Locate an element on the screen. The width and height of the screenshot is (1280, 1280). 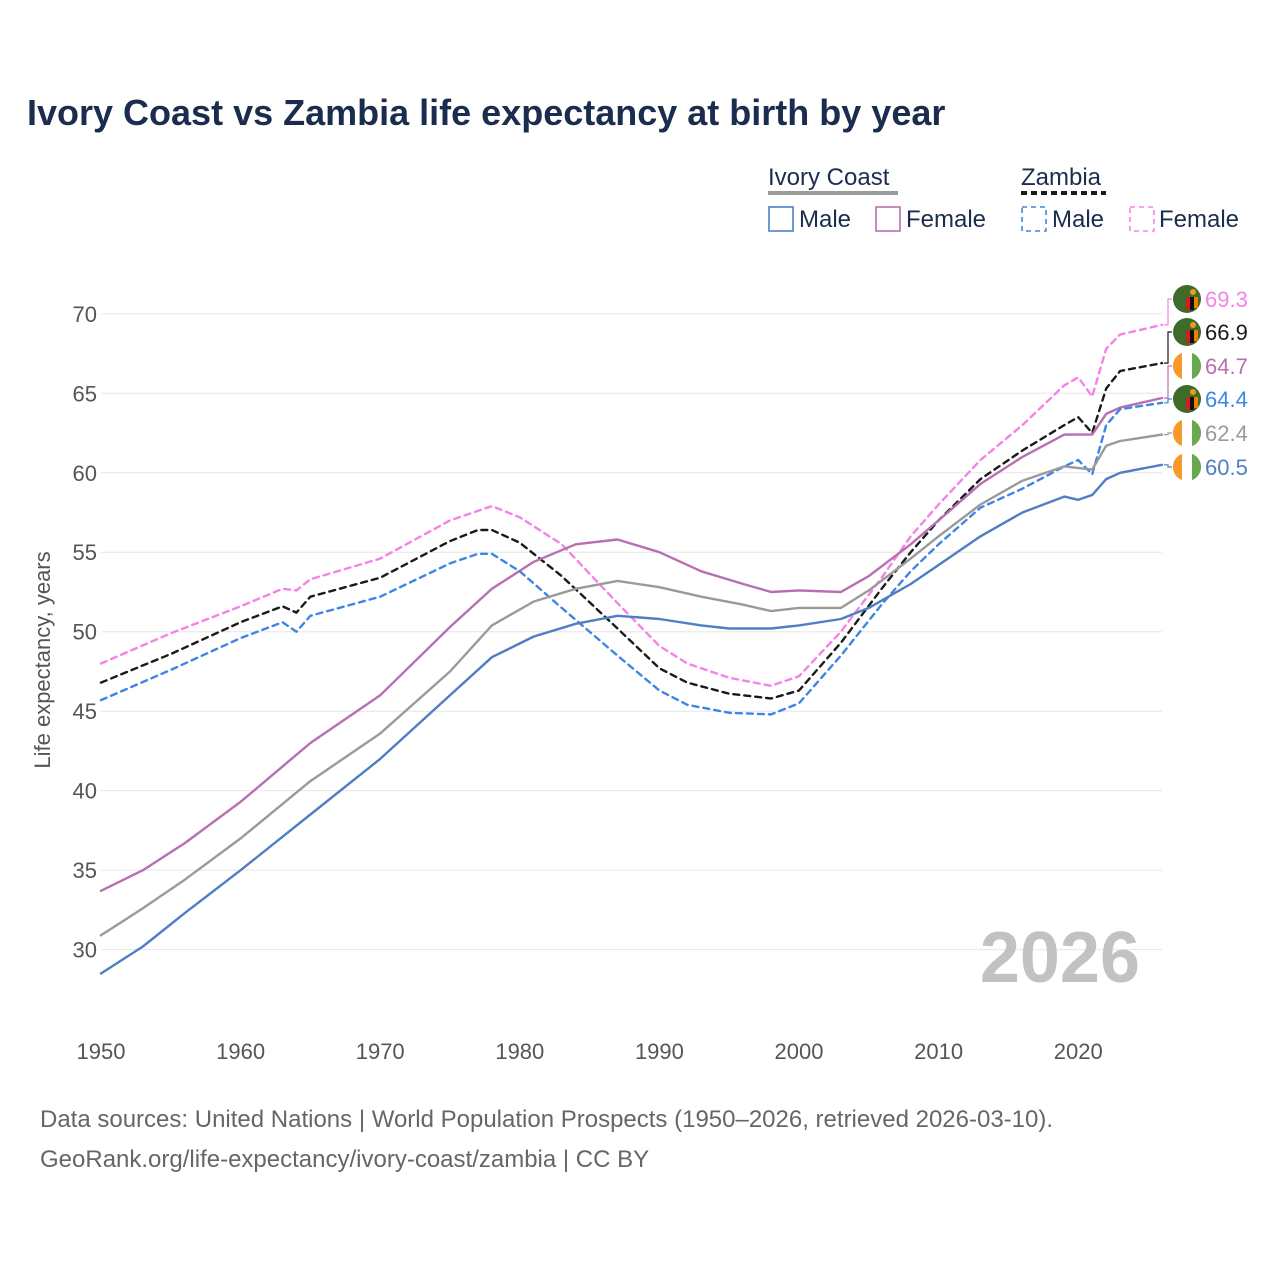
x-tick-label-2000: 2000 is located at coordinates (799, 1051).